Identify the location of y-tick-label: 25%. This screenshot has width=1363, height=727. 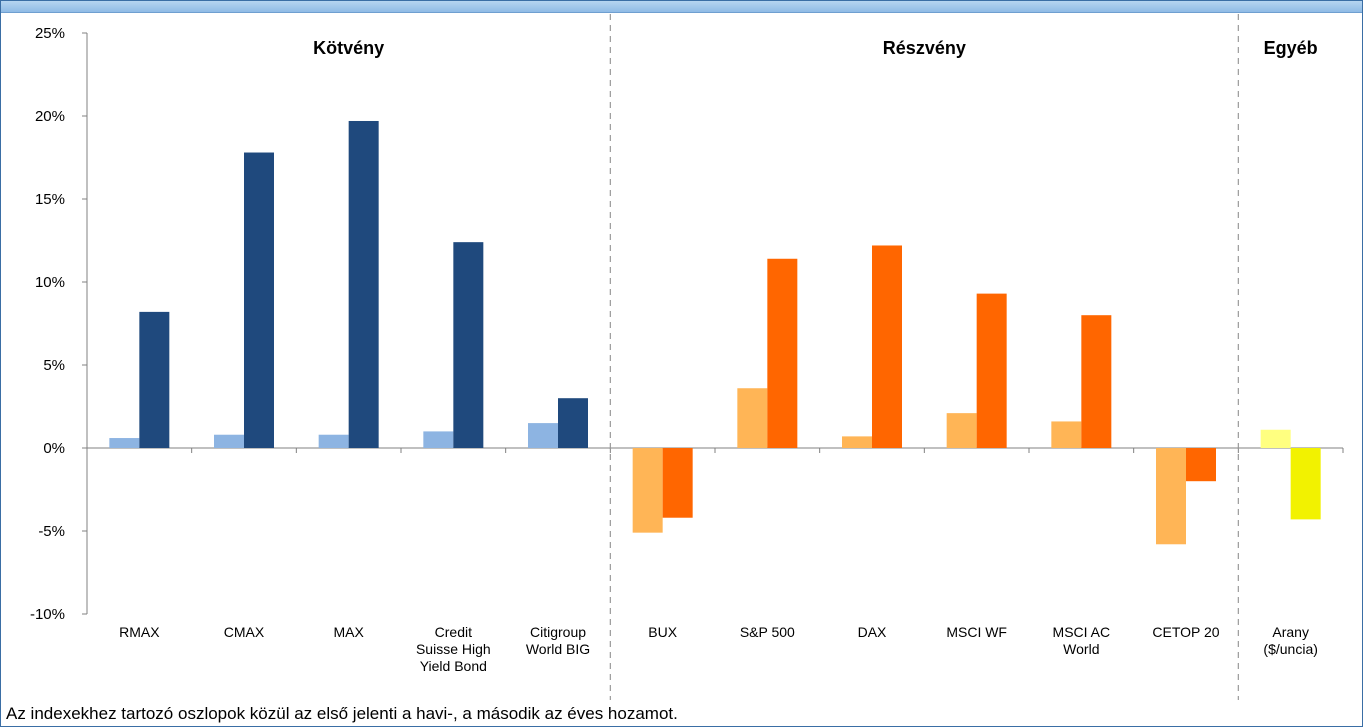
(50, 33).